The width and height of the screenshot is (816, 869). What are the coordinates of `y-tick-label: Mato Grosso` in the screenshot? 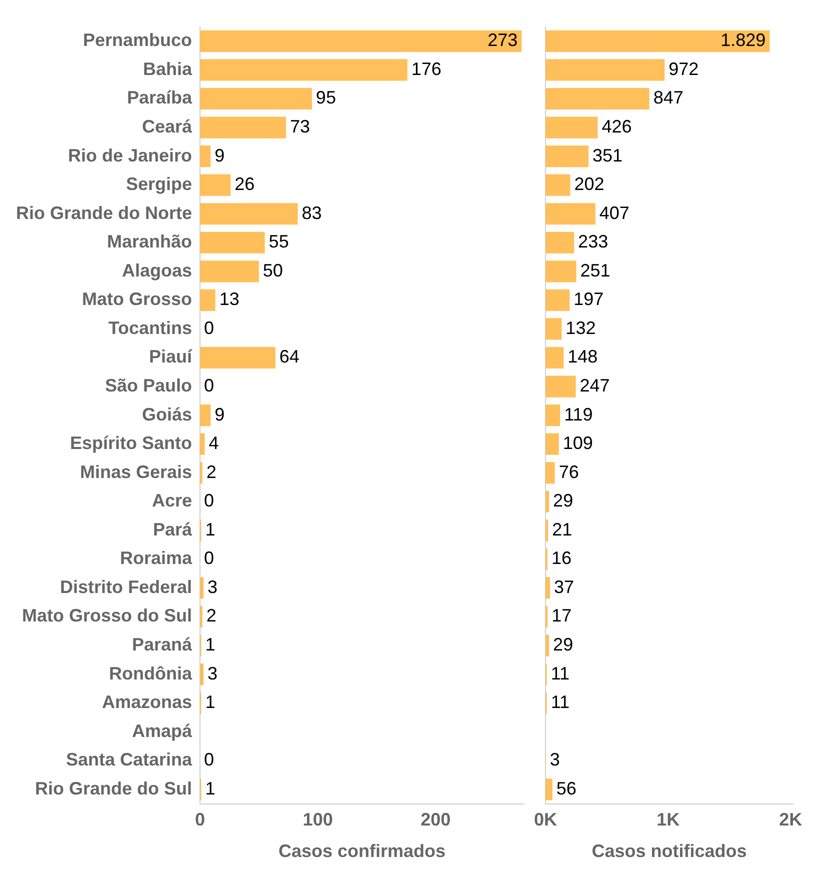 It's located at (137, 299).